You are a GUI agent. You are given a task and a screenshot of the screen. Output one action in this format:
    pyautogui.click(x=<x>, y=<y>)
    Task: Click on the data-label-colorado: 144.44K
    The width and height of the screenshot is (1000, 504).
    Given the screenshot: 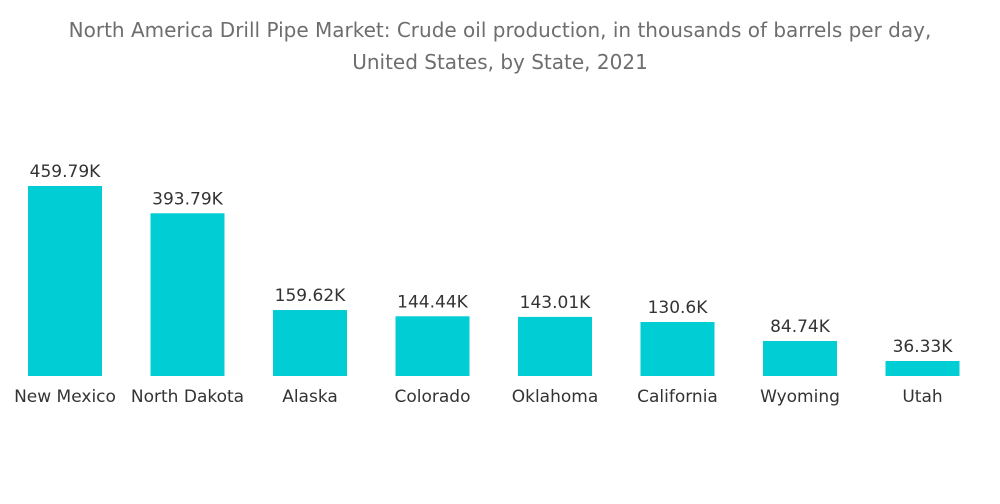 What is the action you would take?
    pyautogui.click(x=432, y=302)
    